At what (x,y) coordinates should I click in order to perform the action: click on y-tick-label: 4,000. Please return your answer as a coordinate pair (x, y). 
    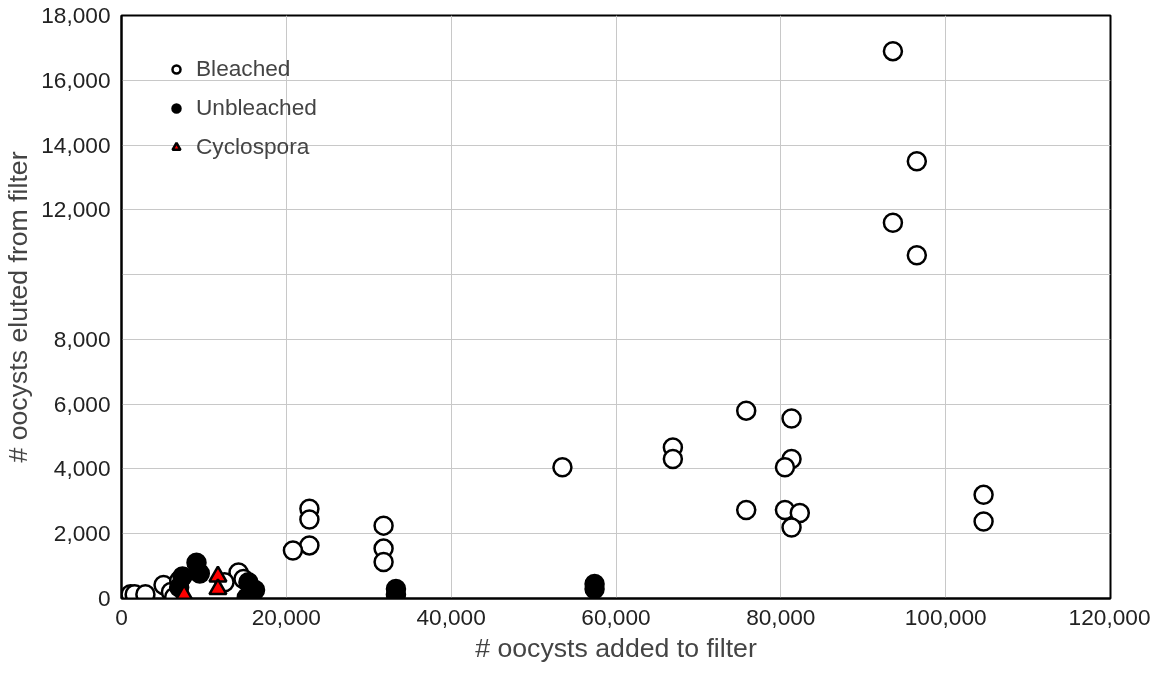
    Looking at the image, I should click on (82, 468).